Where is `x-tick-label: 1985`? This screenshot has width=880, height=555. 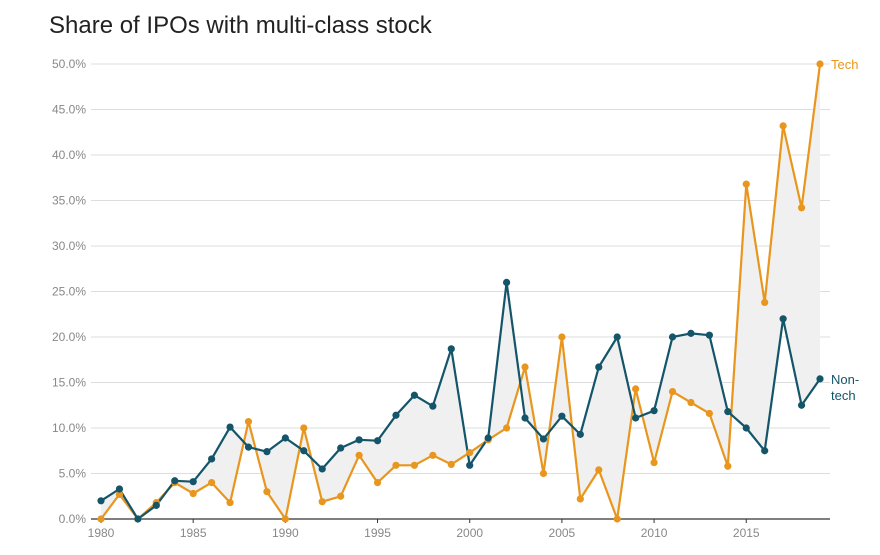 x-tick-label: 1985 is located at coordinates (193, 533).